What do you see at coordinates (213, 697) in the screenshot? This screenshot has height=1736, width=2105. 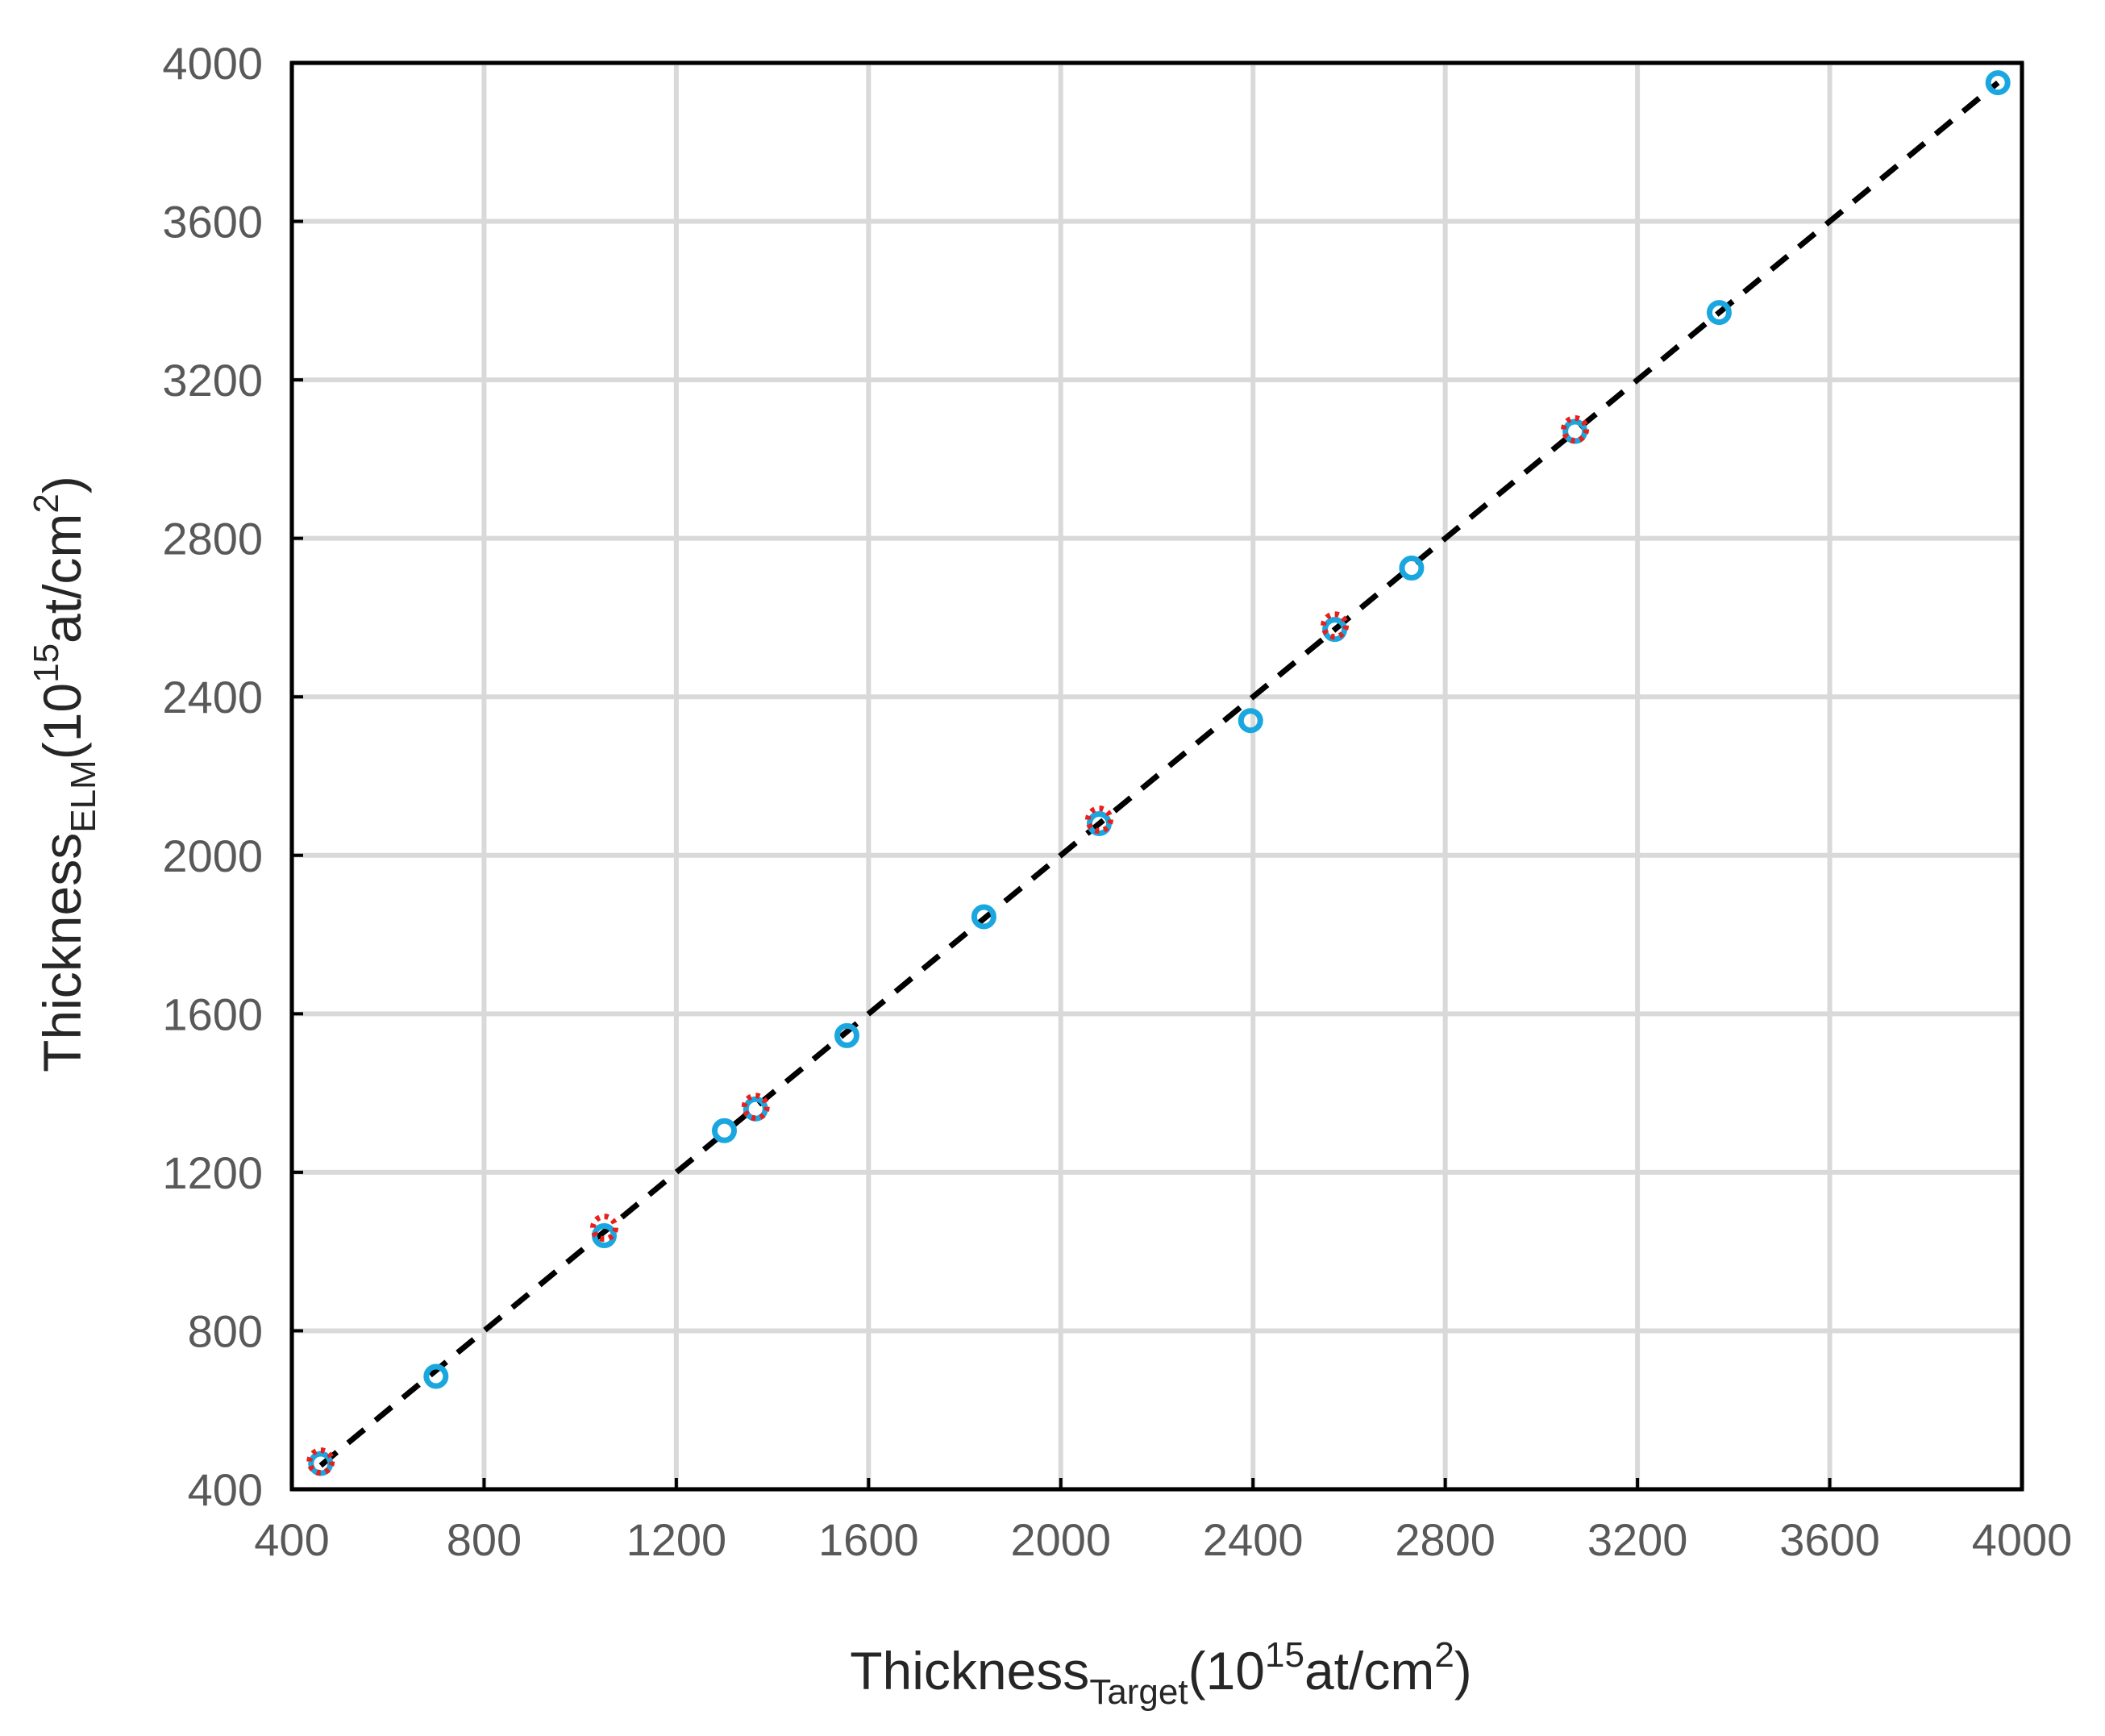 I see `y-tick-label: 2400` at bounding box center [213, 697].